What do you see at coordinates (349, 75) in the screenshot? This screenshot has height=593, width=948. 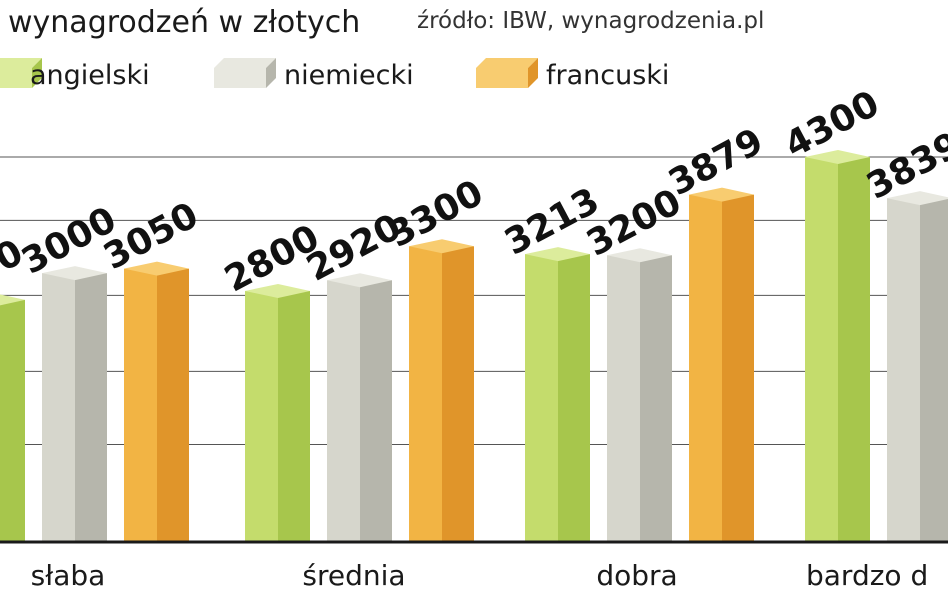 I see `legend-label-niemiecki: niemiecki` at bounding box center [349, 75].